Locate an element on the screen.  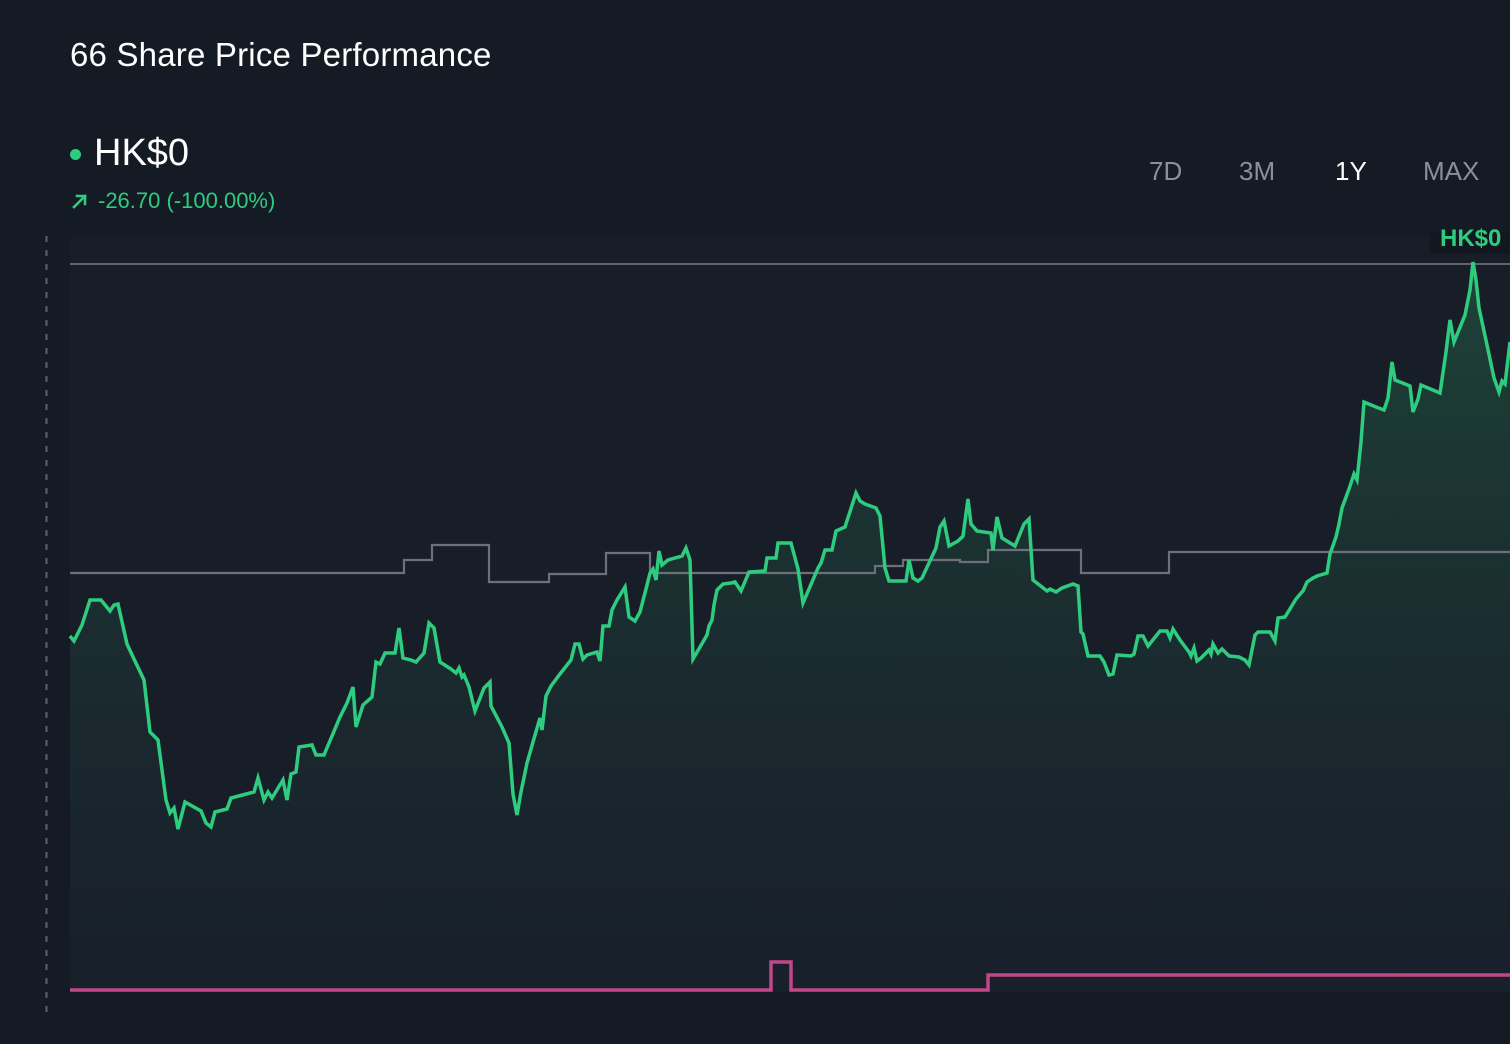
range-1y-button: 1Y is located at coordinates (1351, 171).